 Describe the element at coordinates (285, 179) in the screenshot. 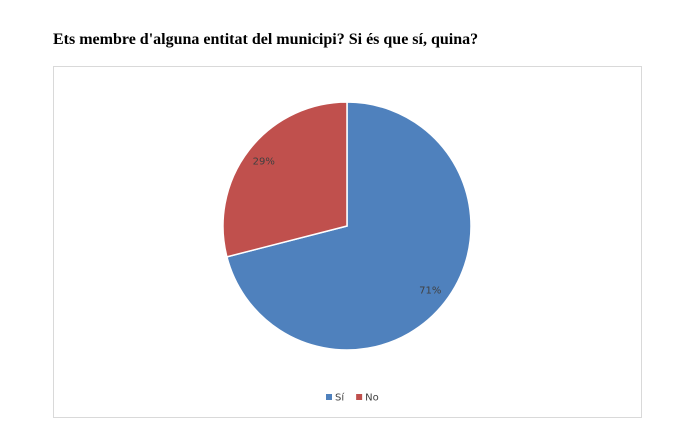

I see `pie-slice` at that location.